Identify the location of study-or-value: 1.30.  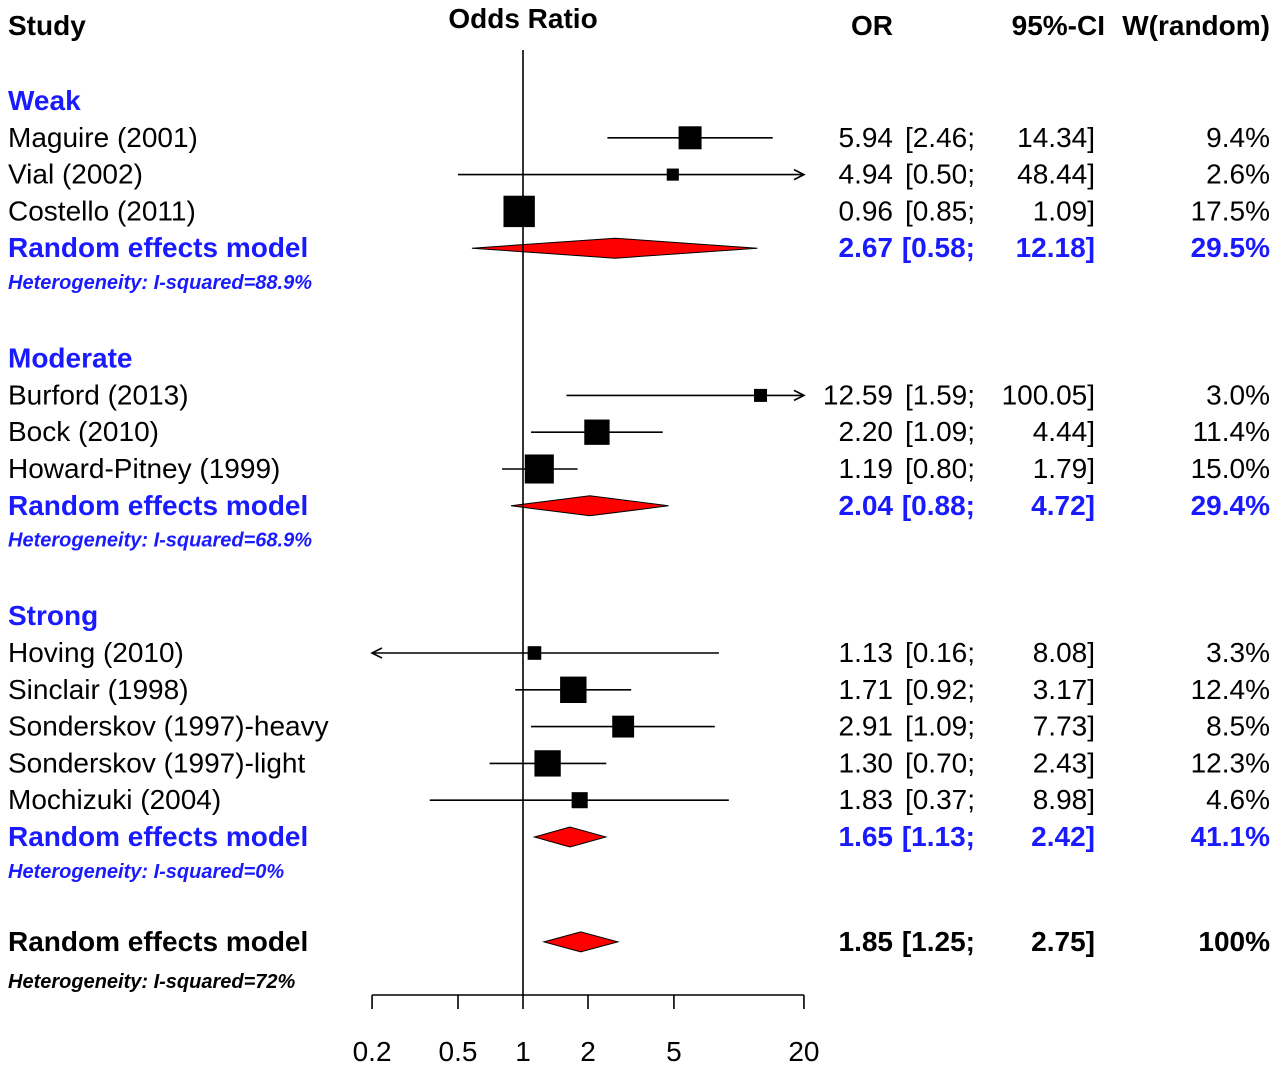
(866, 762).